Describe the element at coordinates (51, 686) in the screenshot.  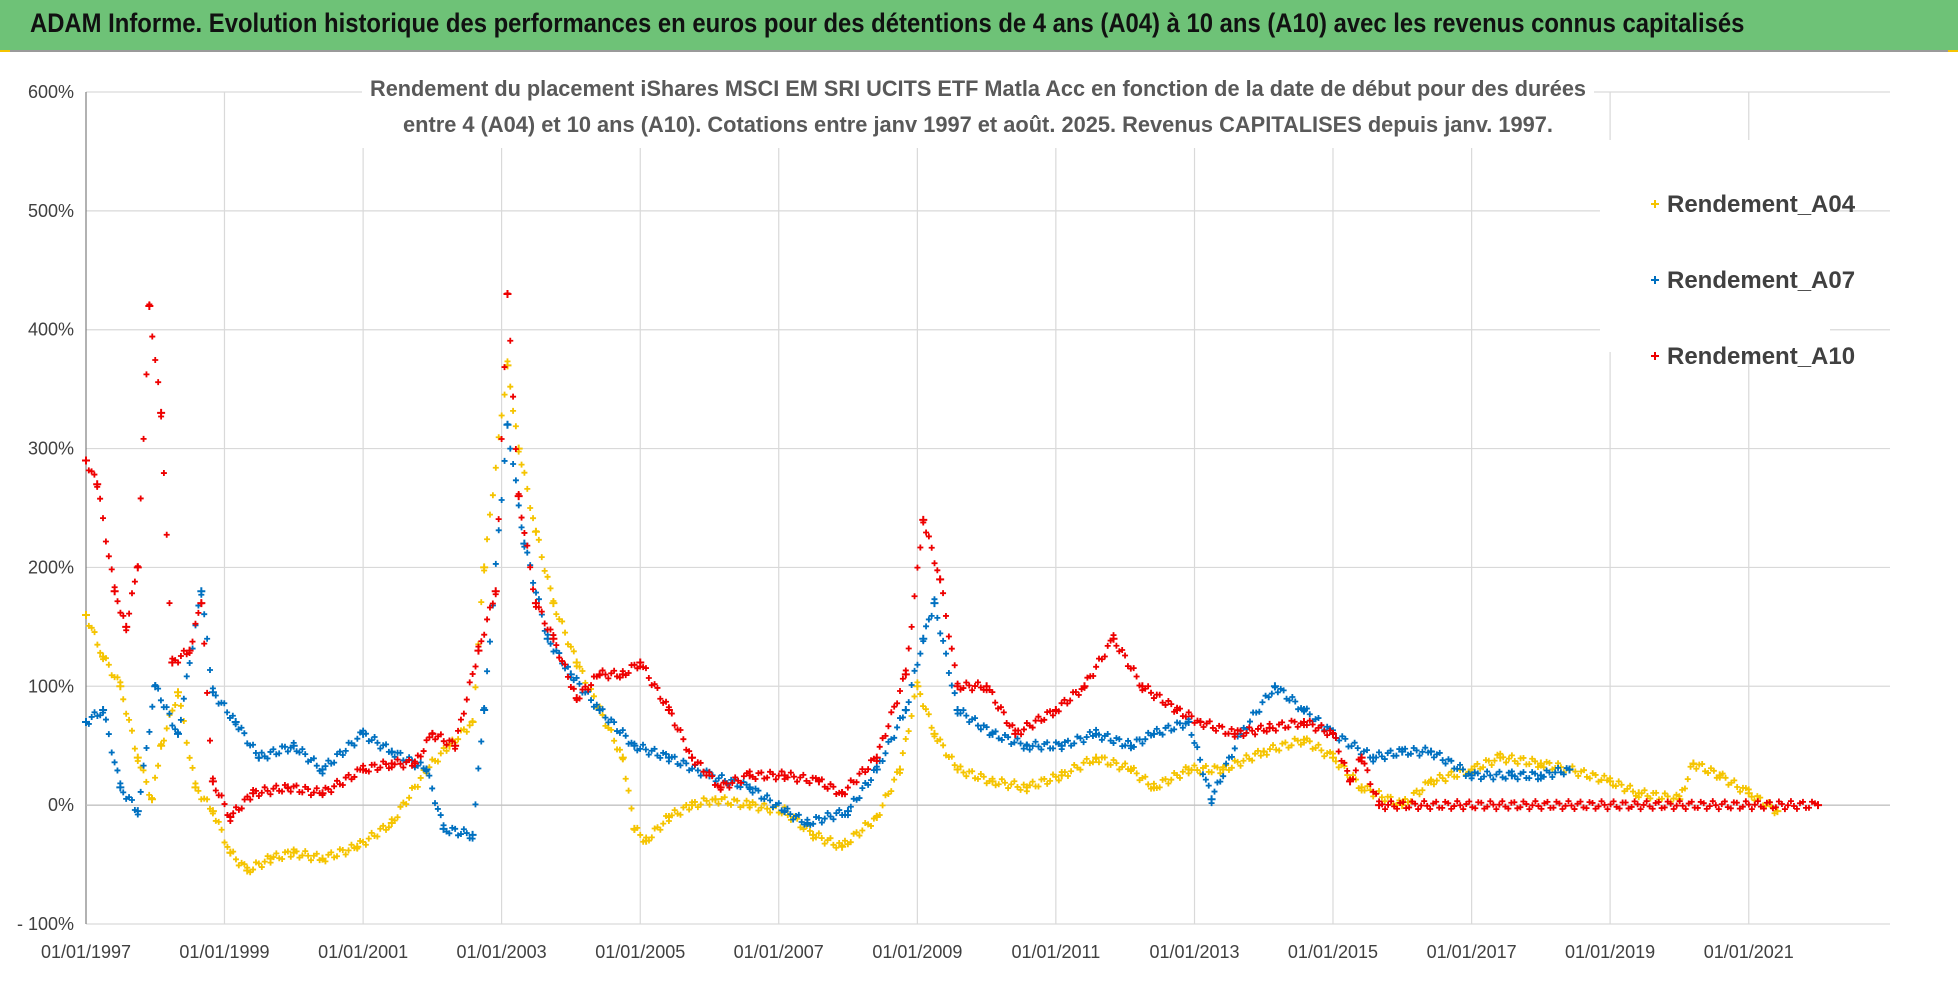
I see `y-tick-label: 100%` at that location.